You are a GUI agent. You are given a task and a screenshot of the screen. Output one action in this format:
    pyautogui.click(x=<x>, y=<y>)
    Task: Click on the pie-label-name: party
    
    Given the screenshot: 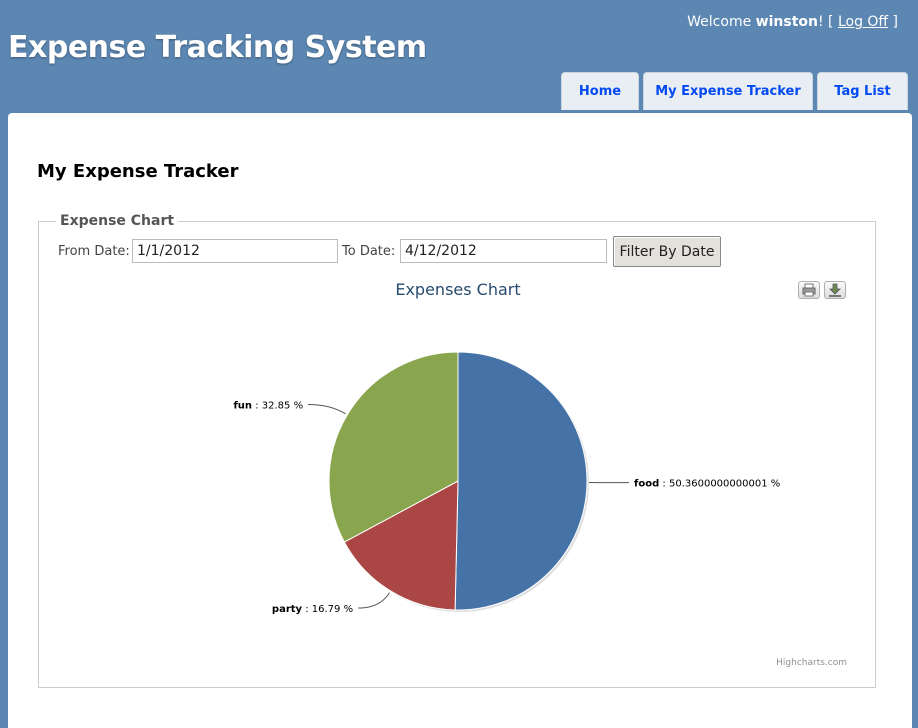 What is the action you would take?
    pyautogui.click(x=287, y=609)
    